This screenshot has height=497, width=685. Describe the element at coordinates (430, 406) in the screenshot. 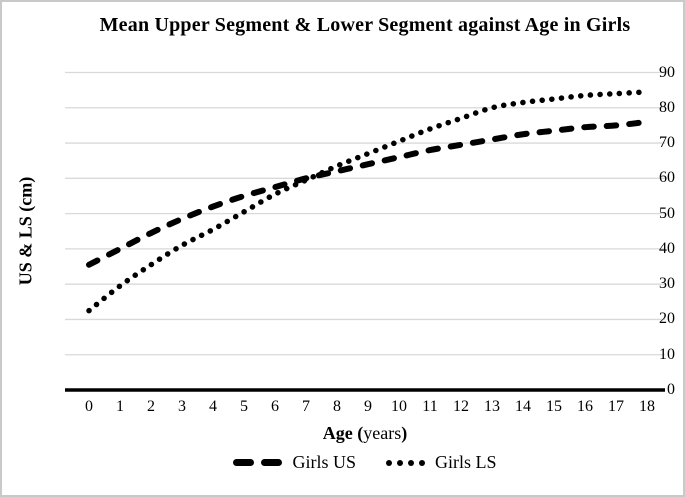

I see `x-tick-label-11: 11` at that location.